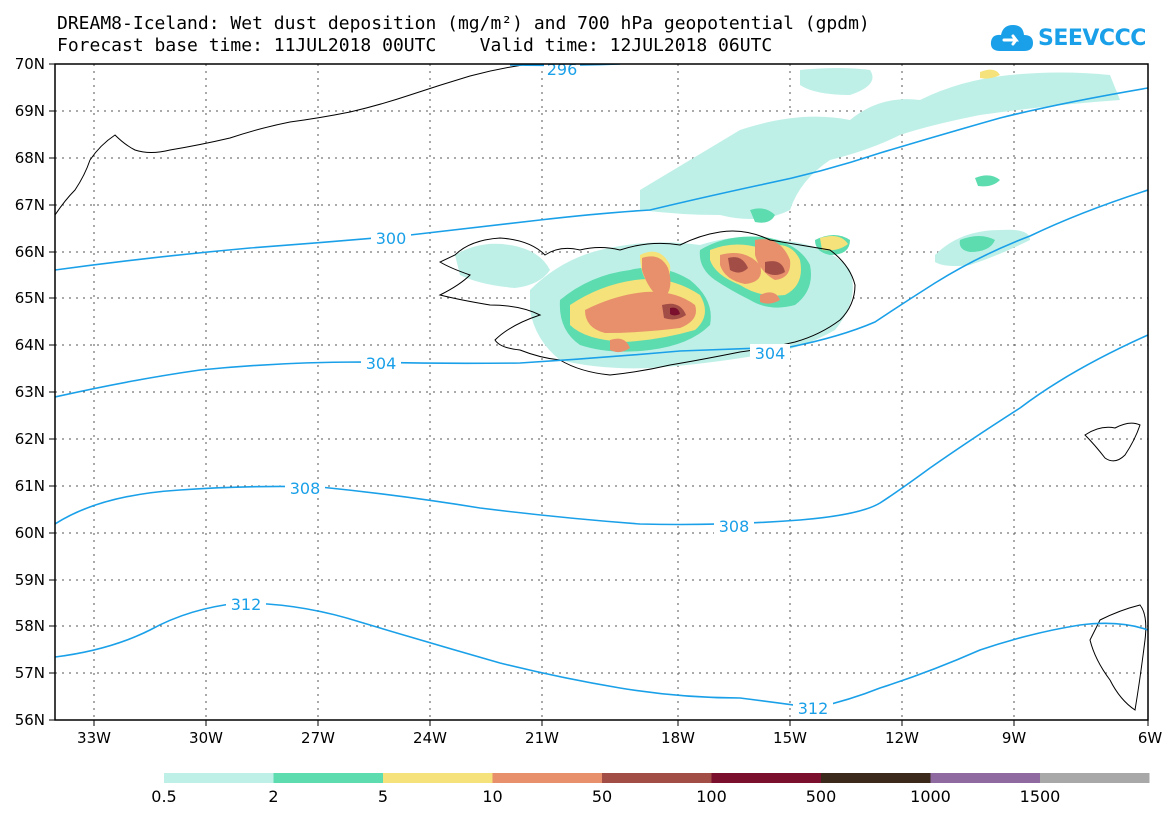  I want to click on lon-label: 33W, so click(94, 738).